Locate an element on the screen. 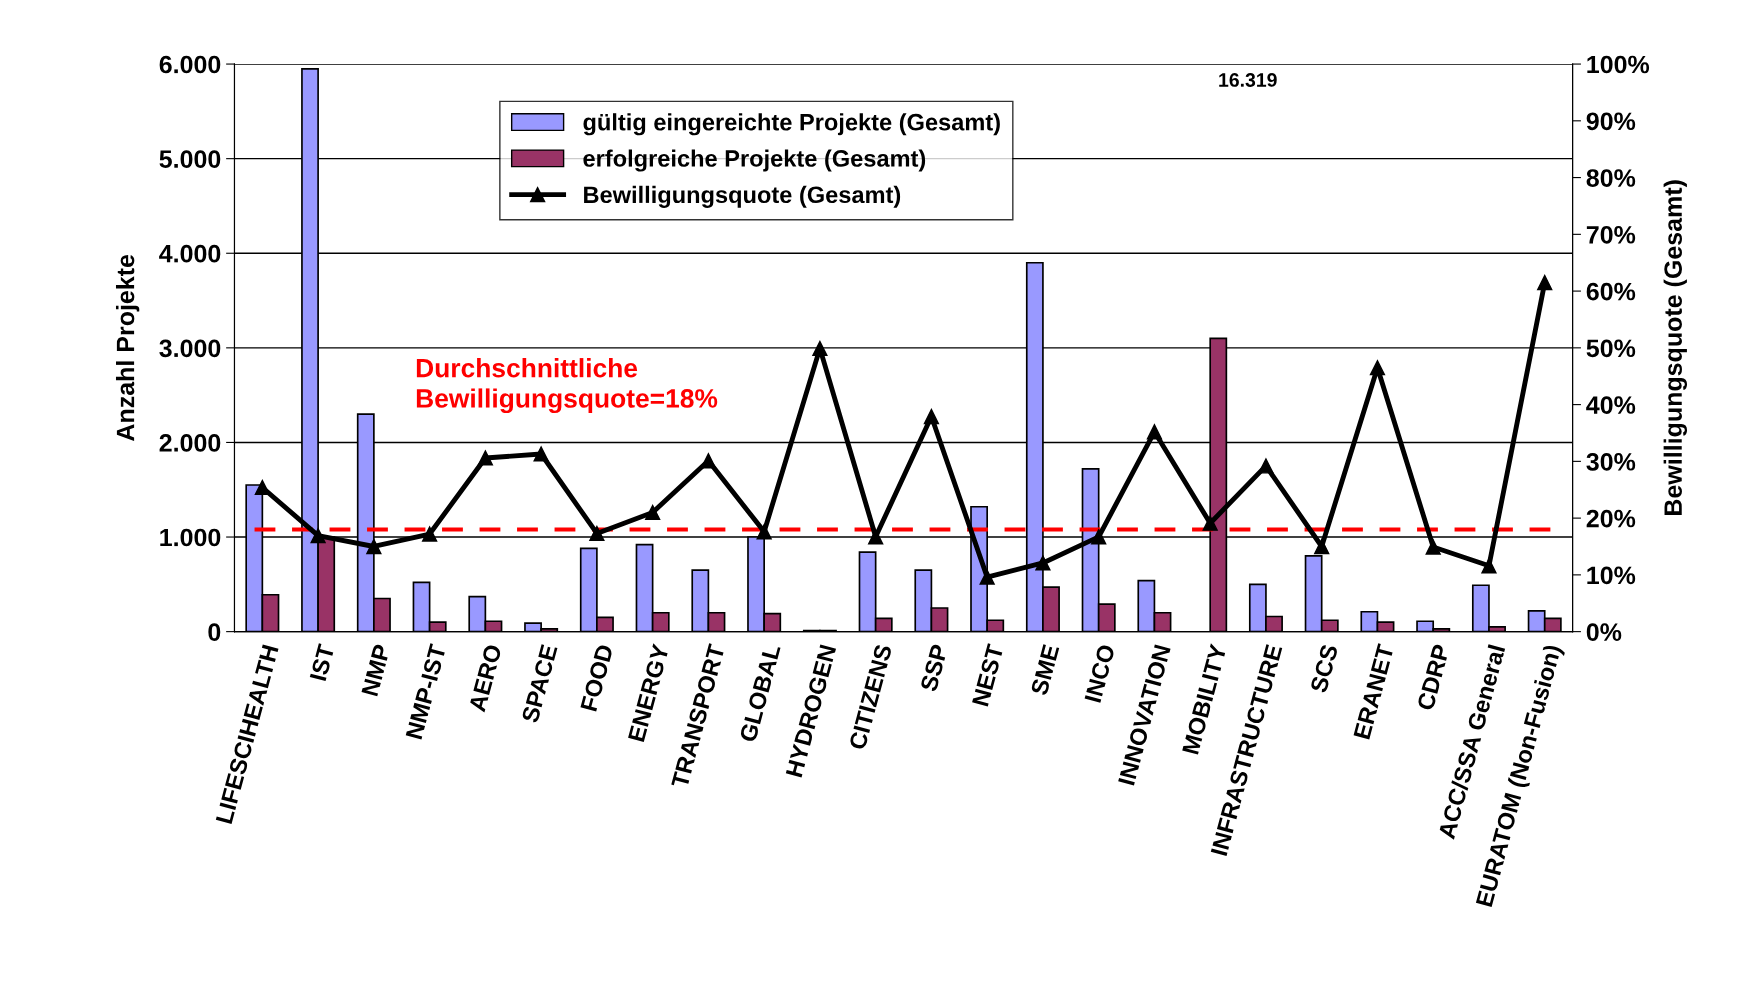  annotation: 16.319 is located at coordinates (1248, 80).